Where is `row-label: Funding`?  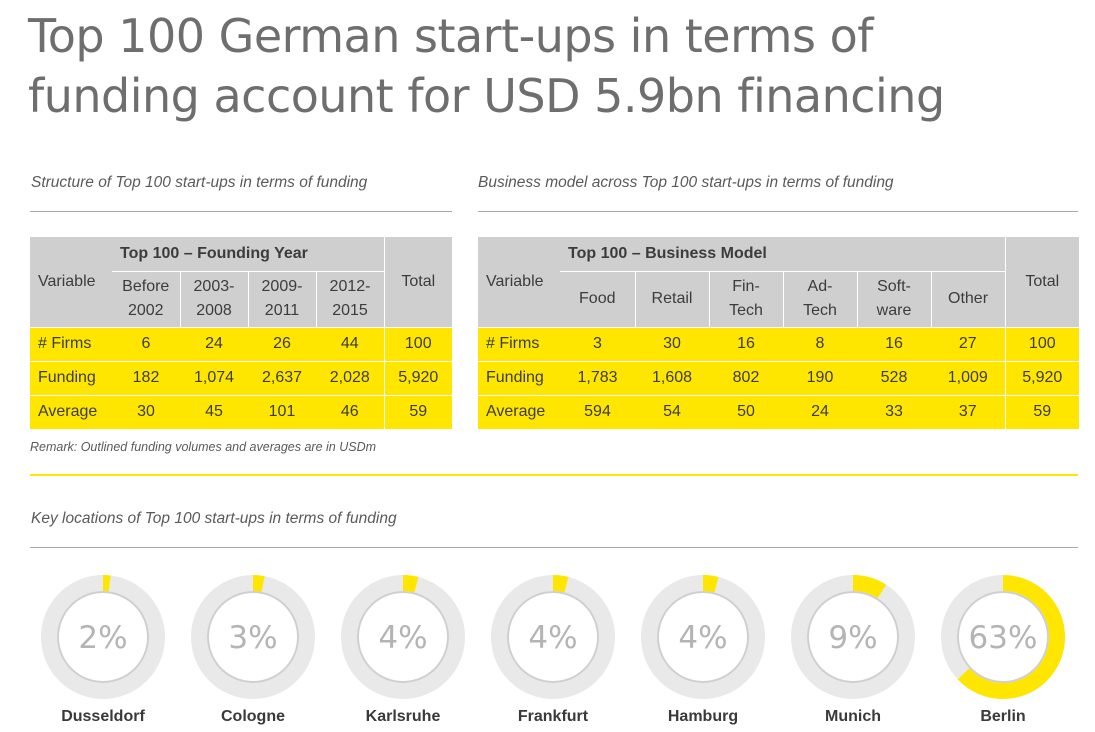 row-label: Funding is located at coordinates (71, 377).